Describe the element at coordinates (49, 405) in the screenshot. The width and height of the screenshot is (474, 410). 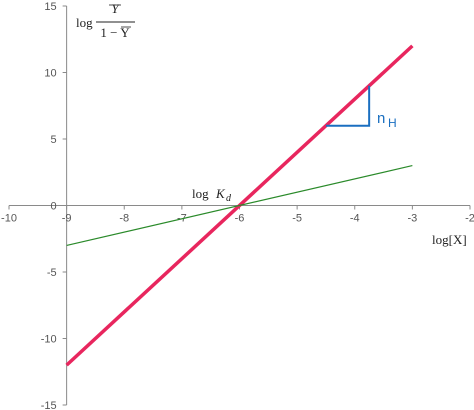
I see `y-tick-label: -15` at that location.